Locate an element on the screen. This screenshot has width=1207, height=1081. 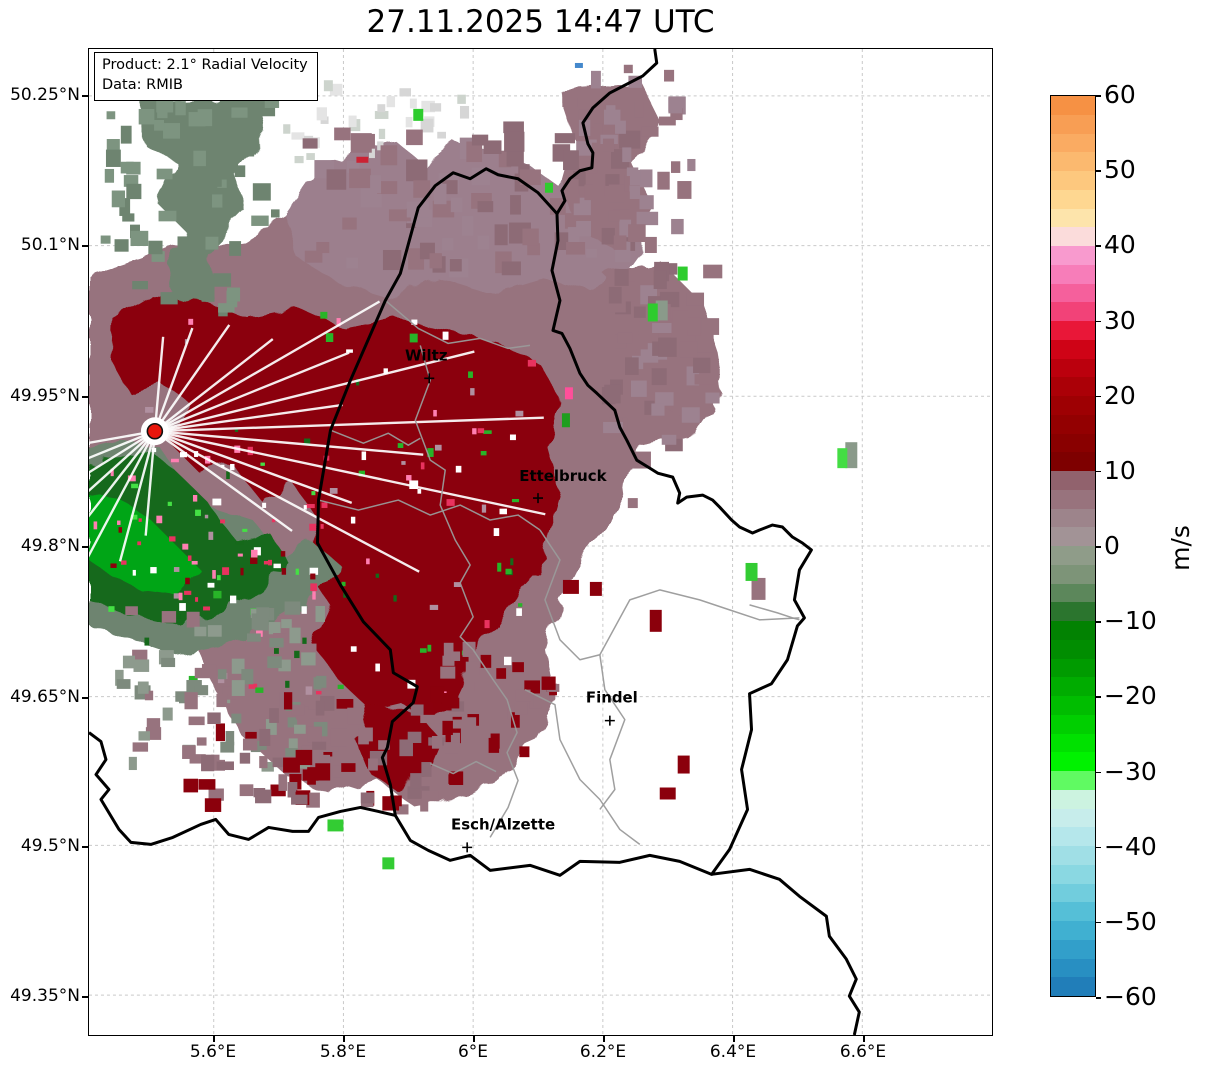
x-tick-label: 6.2°E is located at coordinates (603, 1052).